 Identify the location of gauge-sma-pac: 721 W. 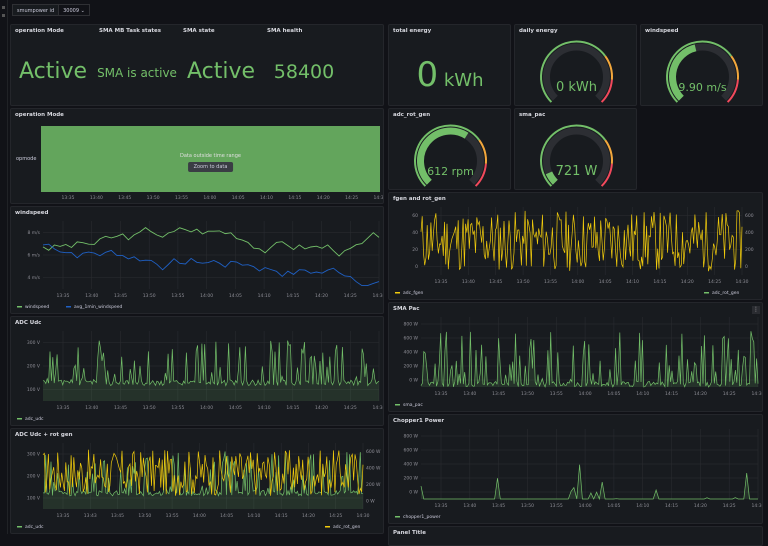
(576, 155).